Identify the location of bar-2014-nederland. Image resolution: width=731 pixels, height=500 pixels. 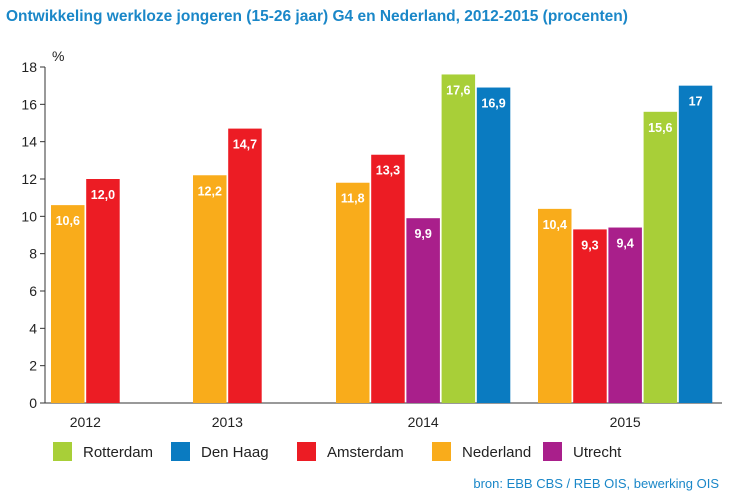
(353, 292).